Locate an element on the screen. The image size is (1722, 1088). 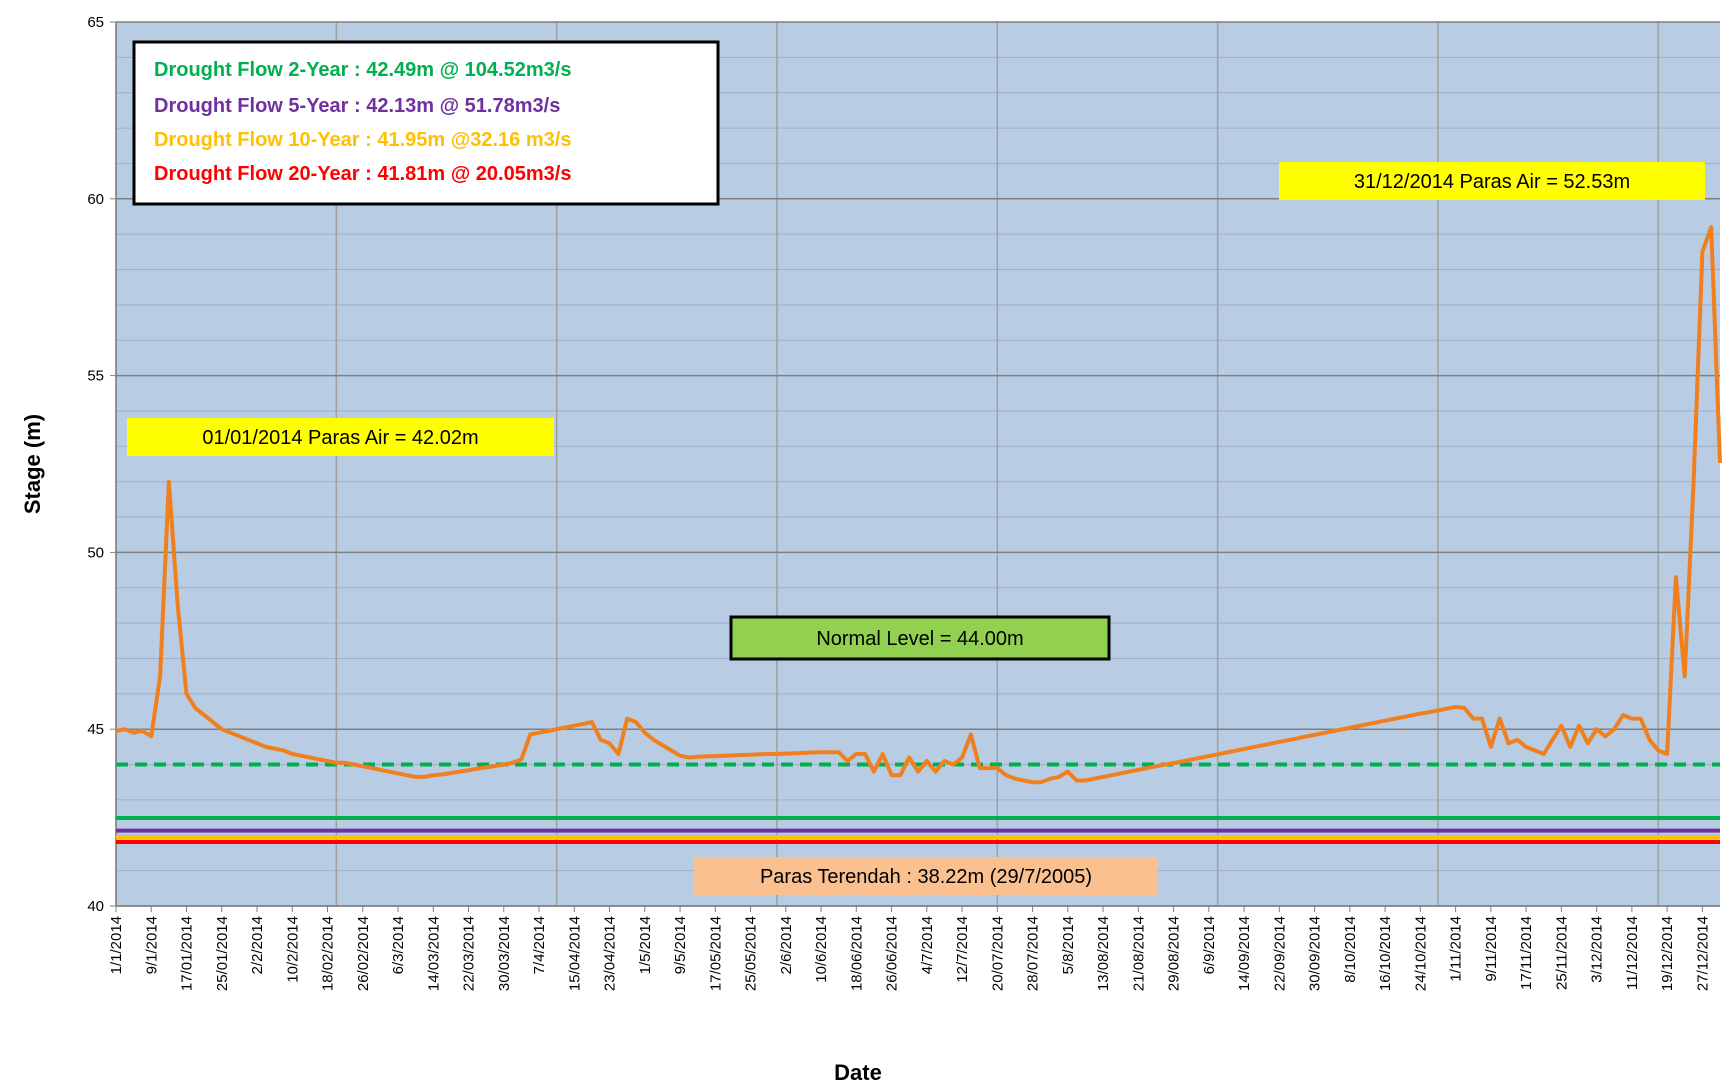
annotation-text: Paras Terendah : 38.22m (29/7/2005) is located at coordinates (926, 877).